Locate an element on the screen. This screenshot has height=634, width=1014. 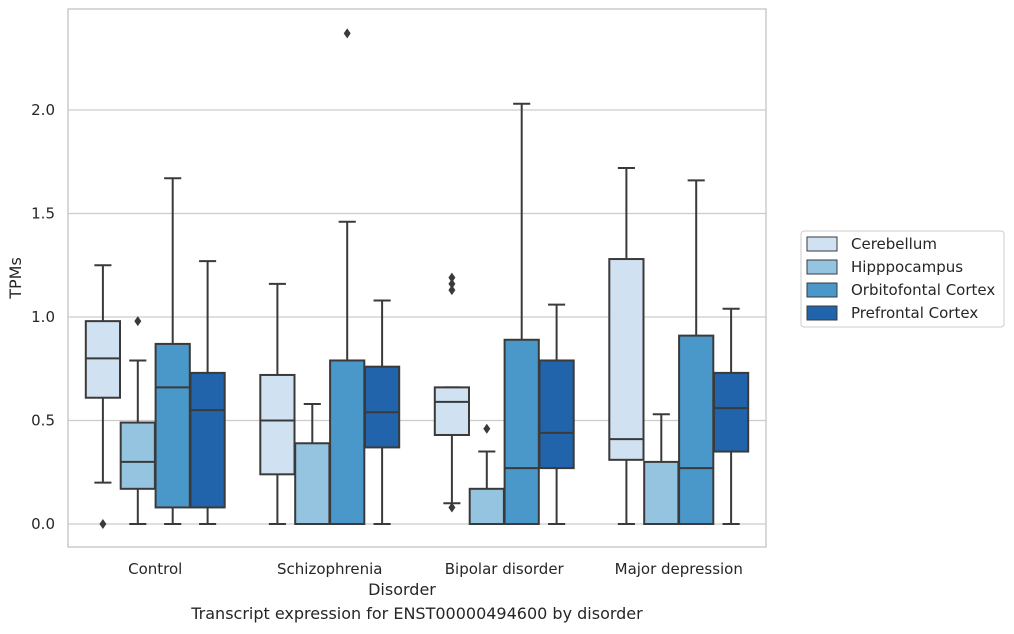
legend-entry-label: Cerebellum is located at coordinates (894, 244).